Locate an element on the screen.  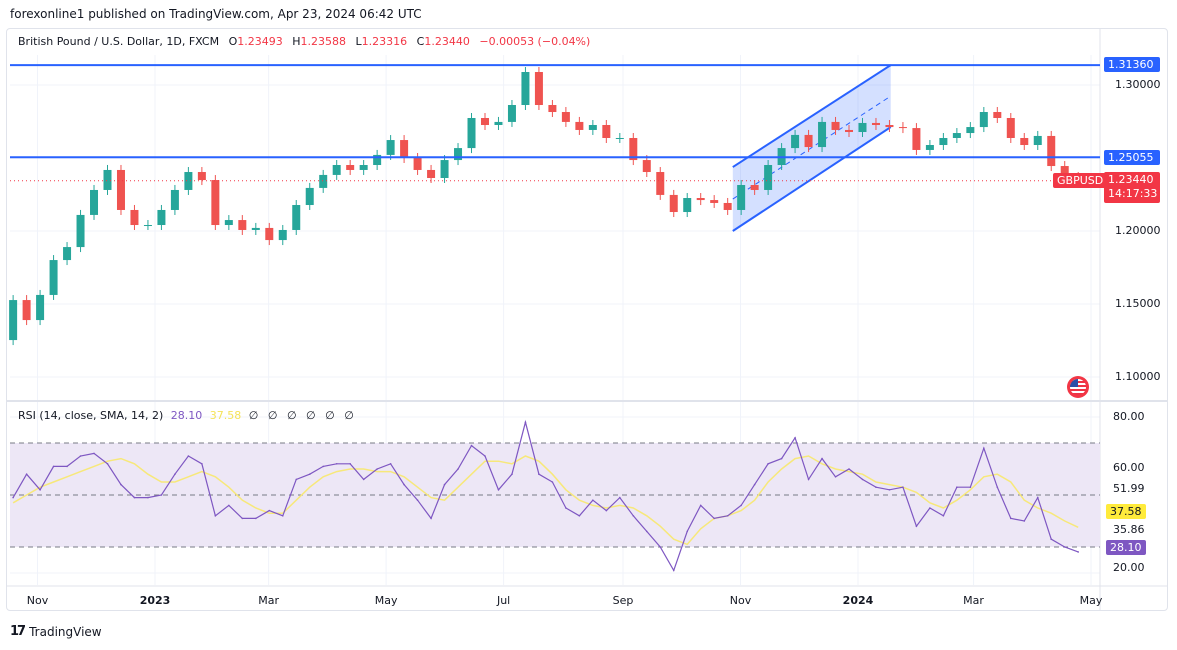
rsi-tag: 28.10 is located at coordinates (1126, 547).